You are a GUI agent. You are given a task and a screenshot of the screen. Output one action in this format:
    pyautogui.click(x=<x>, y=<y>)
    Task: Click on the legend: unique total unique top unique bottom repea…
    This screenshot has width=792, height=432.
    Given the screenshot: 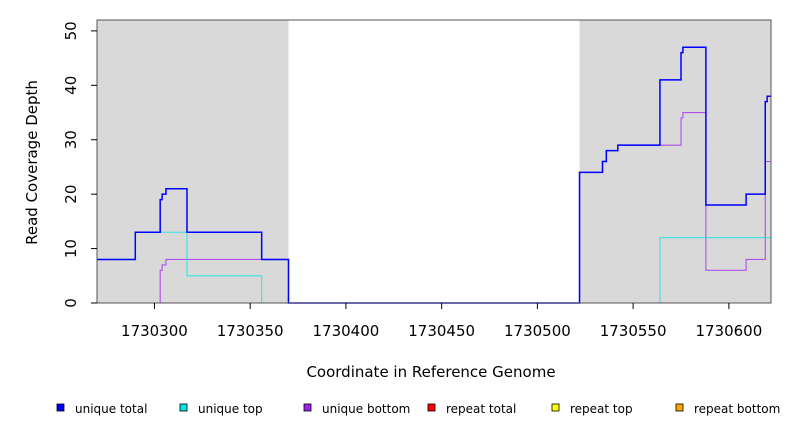 What is the action you would take?
    pyautogui.click(x=418, y=409)
    